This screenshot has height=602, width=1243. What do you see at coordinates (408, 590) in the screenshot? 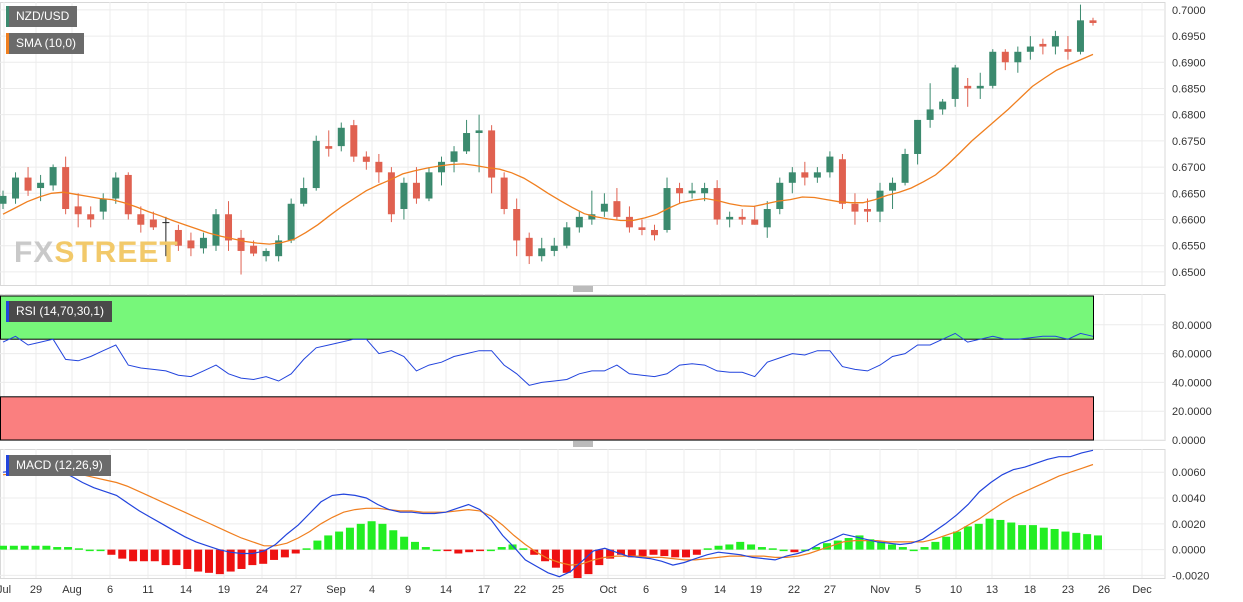
I see `x-tick-label: 9` at bounding box center [408, 590].